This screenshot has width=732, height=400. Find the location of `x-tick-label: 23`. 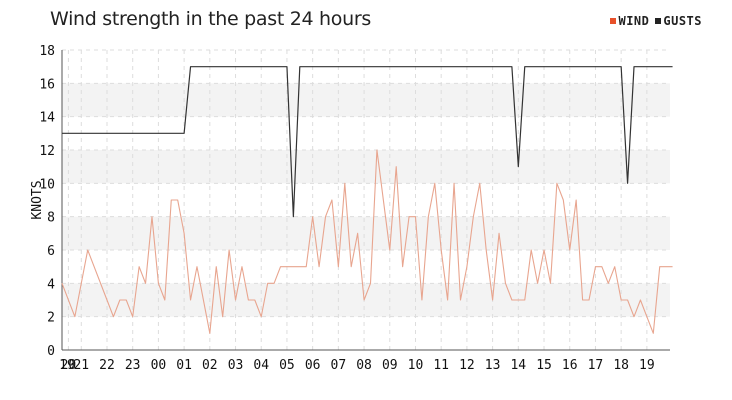

x-tick-label: 23 is located at coordinates (133, 365).